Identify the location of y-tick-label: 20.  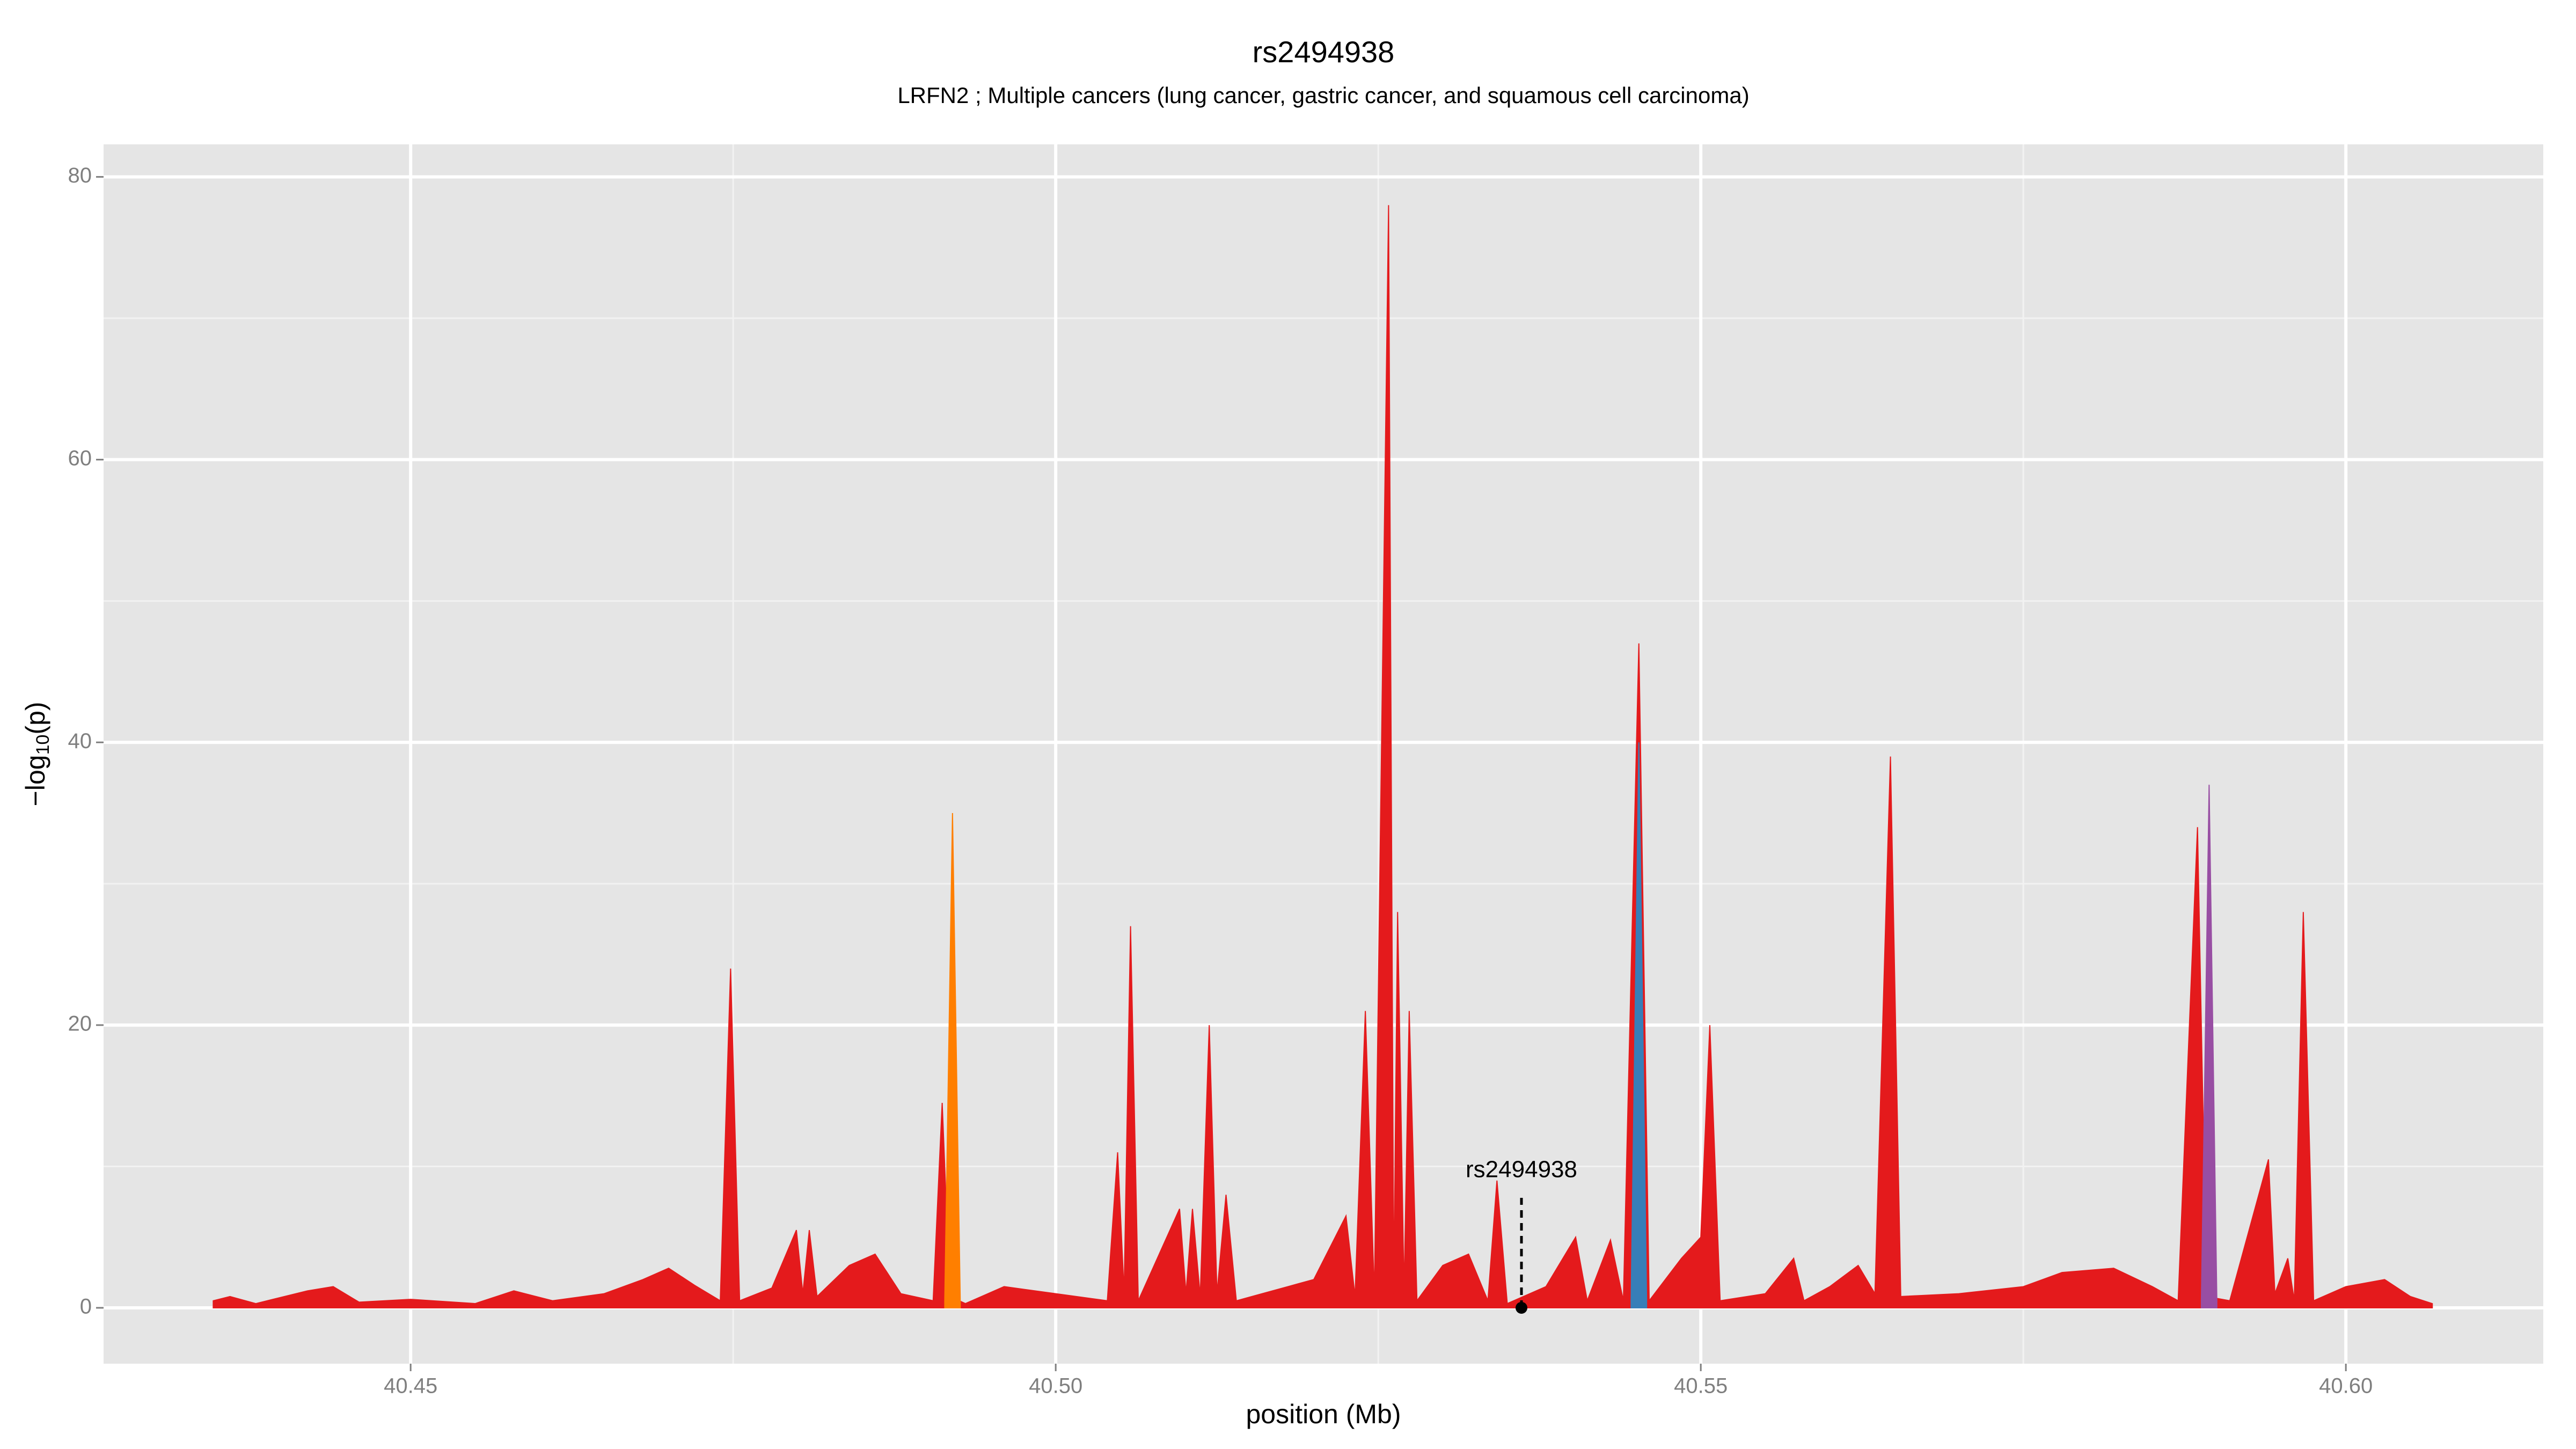
(80, 1024).